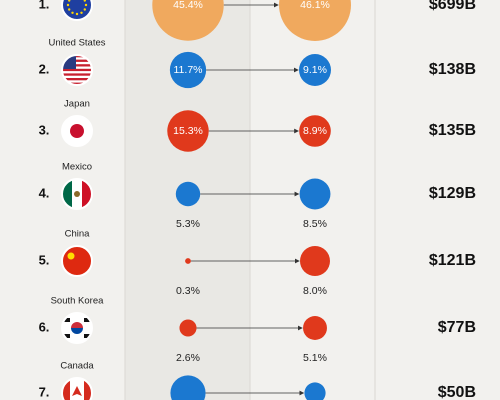 The image size is (500, 400). Describe the element at coordinates (78, 234) in the screenshot. I see `country-name: China` at that location.